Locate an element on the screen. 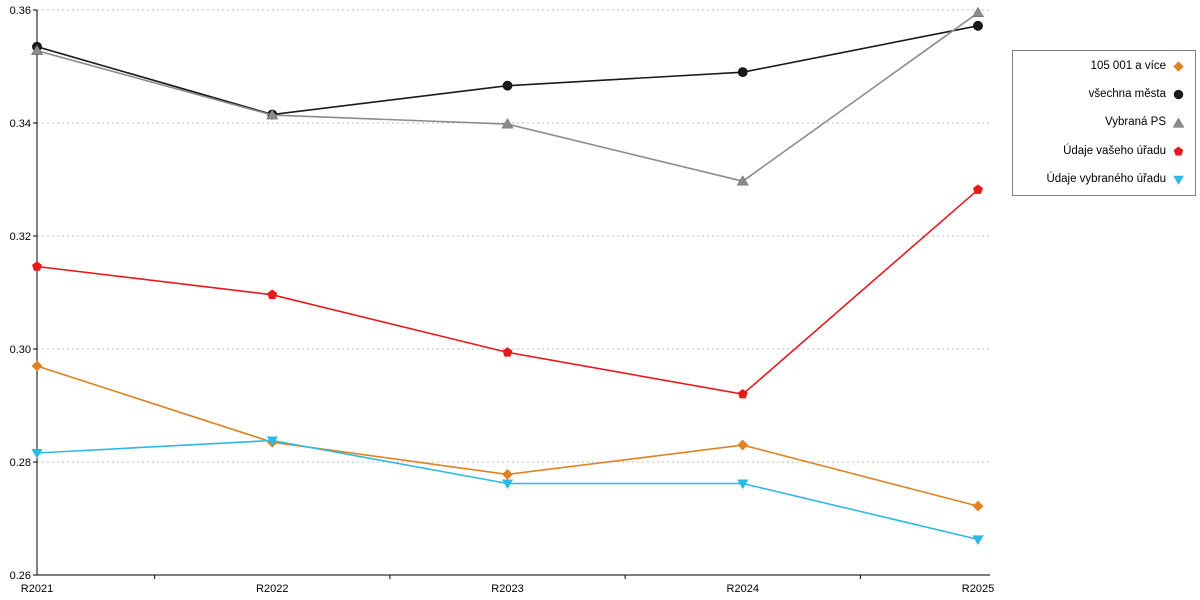 This screenshot has width=1200, height=600. circle-marker-icon is located at coordinates (1178, 95).